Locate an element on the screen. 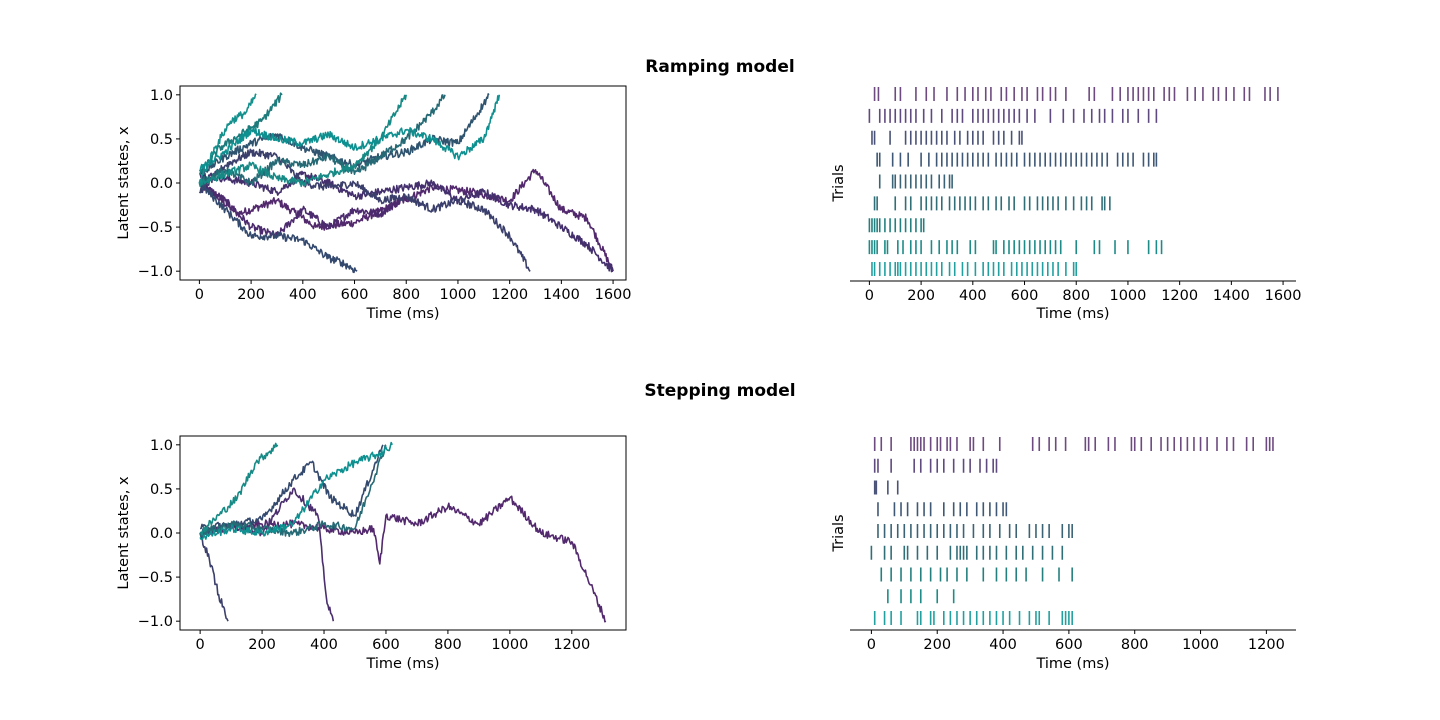 The height and width of the screenshot is (720, 1440). stepping-raster-spikes is located at coordinates (1072, 531).